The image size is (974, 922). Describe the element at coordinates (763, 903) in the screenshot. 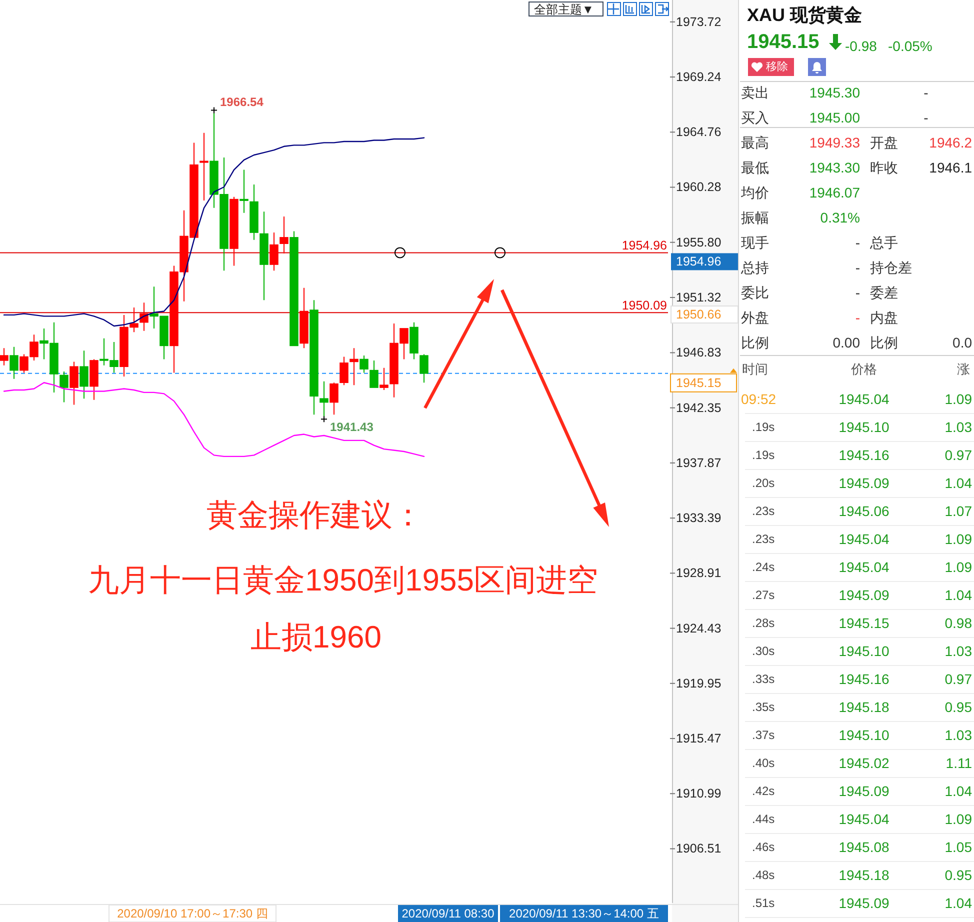

I see `text: .51s` at that location.